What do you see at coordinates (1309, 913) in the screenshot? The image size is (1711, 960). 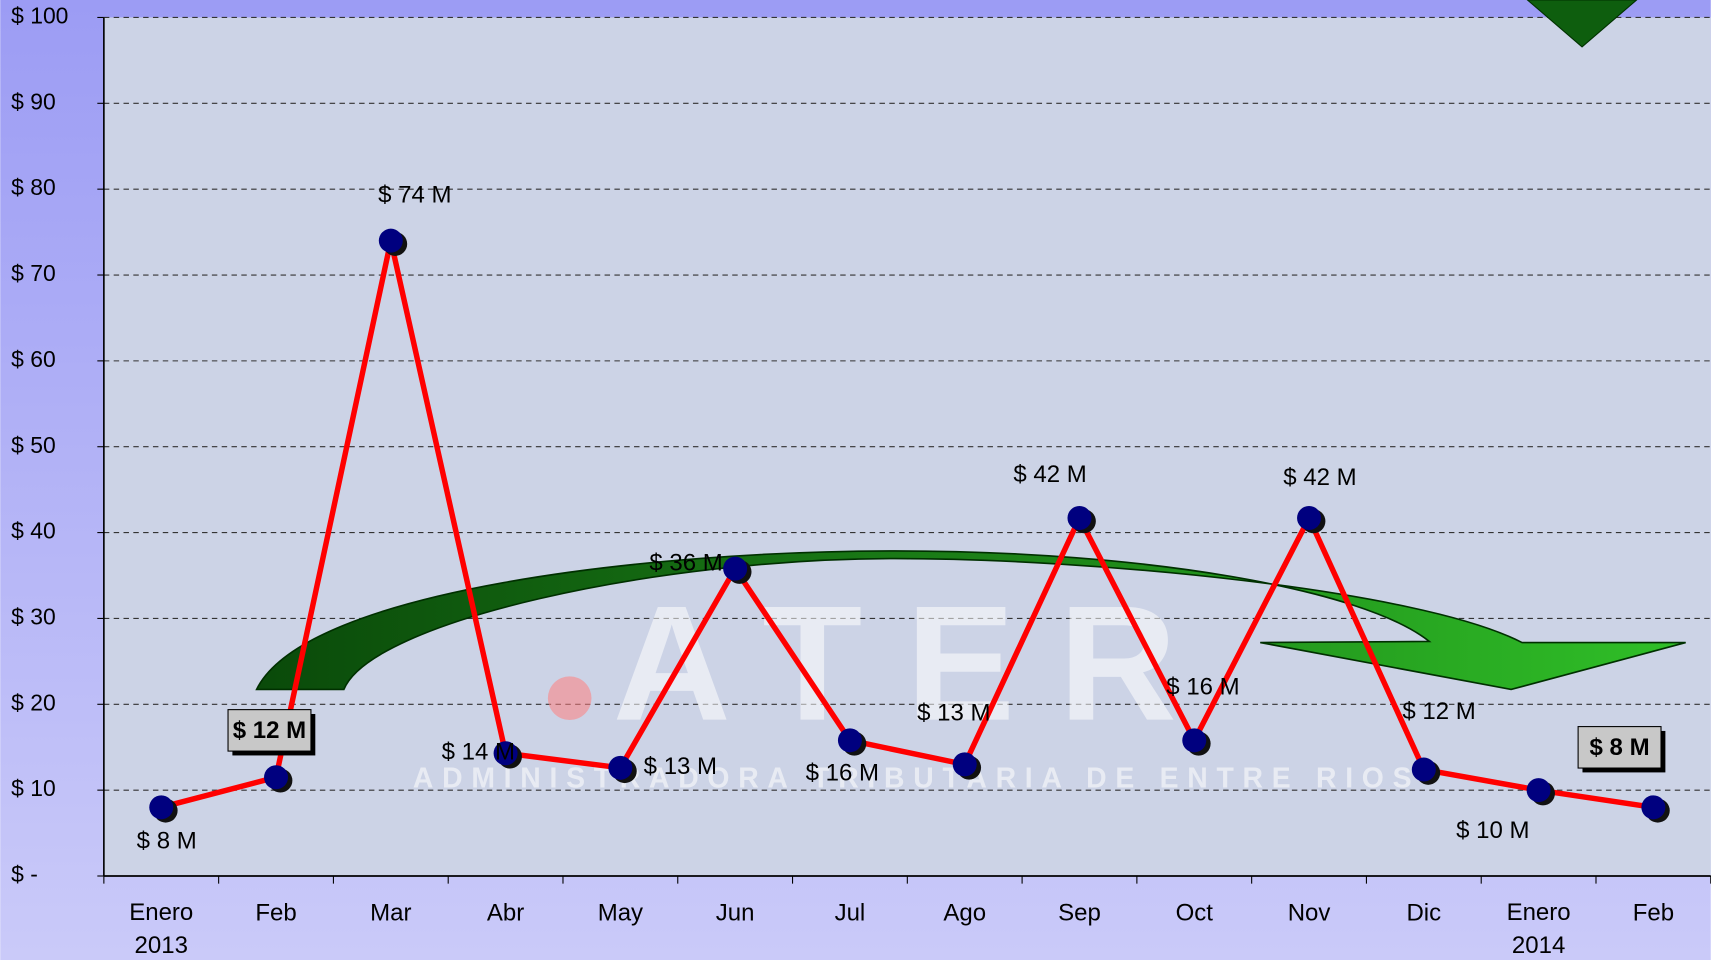 I see `x-tick-label: Nov` at bounding box center [1309, 913].